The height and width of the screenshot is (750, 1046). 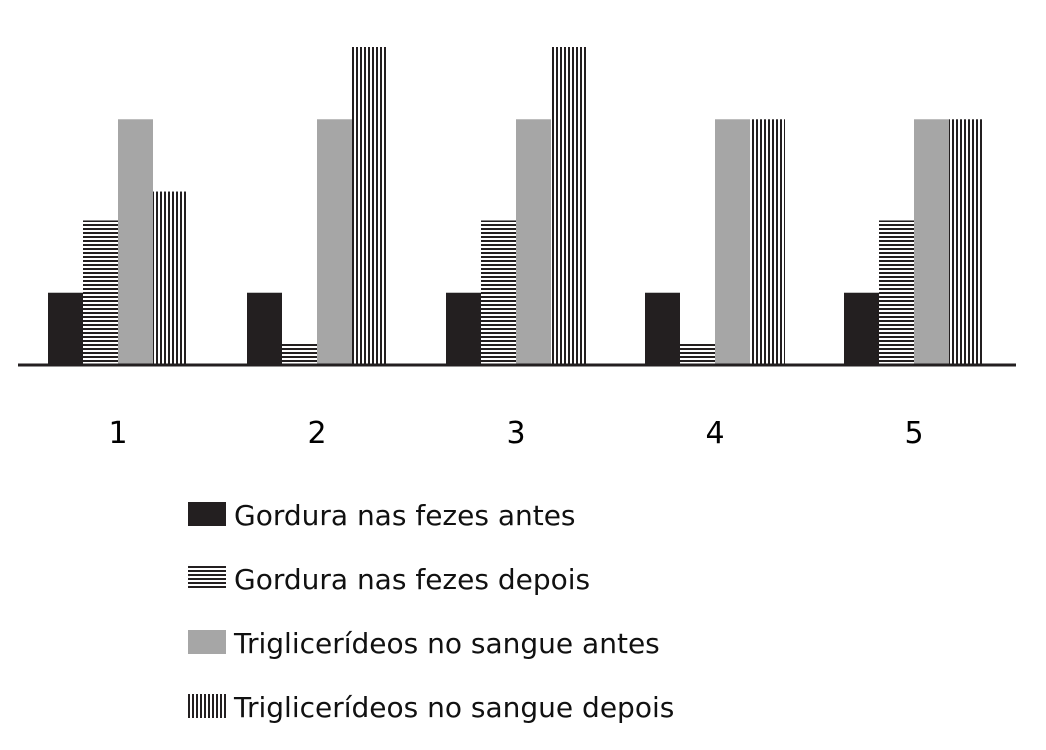 I want to click on x-tick-label: 5, so click(x=913, y=433).